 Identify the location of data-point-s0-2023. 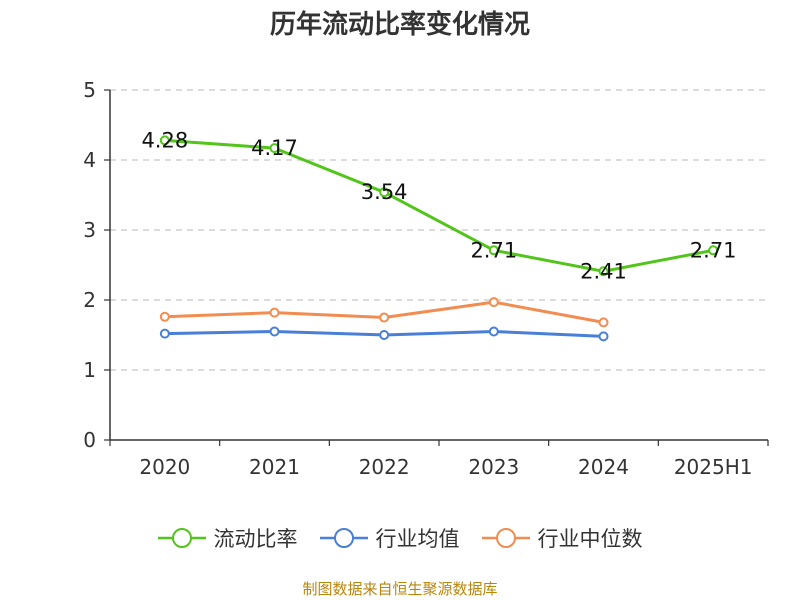
(493, 250).